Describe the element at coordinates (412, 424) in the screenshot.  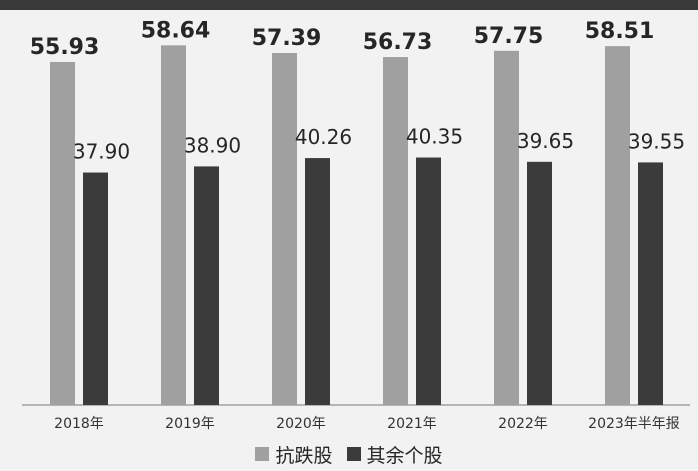
I see `x-tick-label: 2021年` at that location.